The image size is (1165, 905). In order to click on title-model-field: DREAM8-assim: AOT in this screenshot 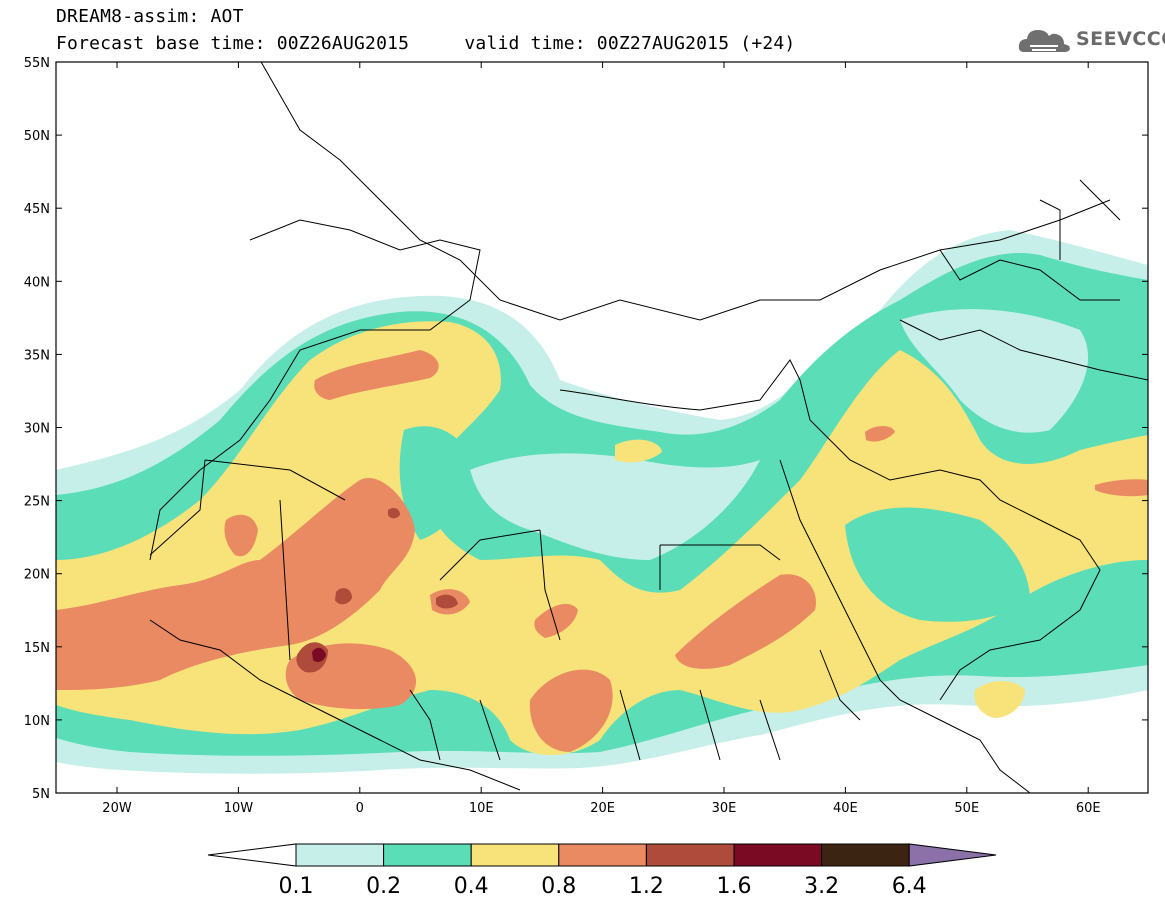, I will do `click(150, 16)`.